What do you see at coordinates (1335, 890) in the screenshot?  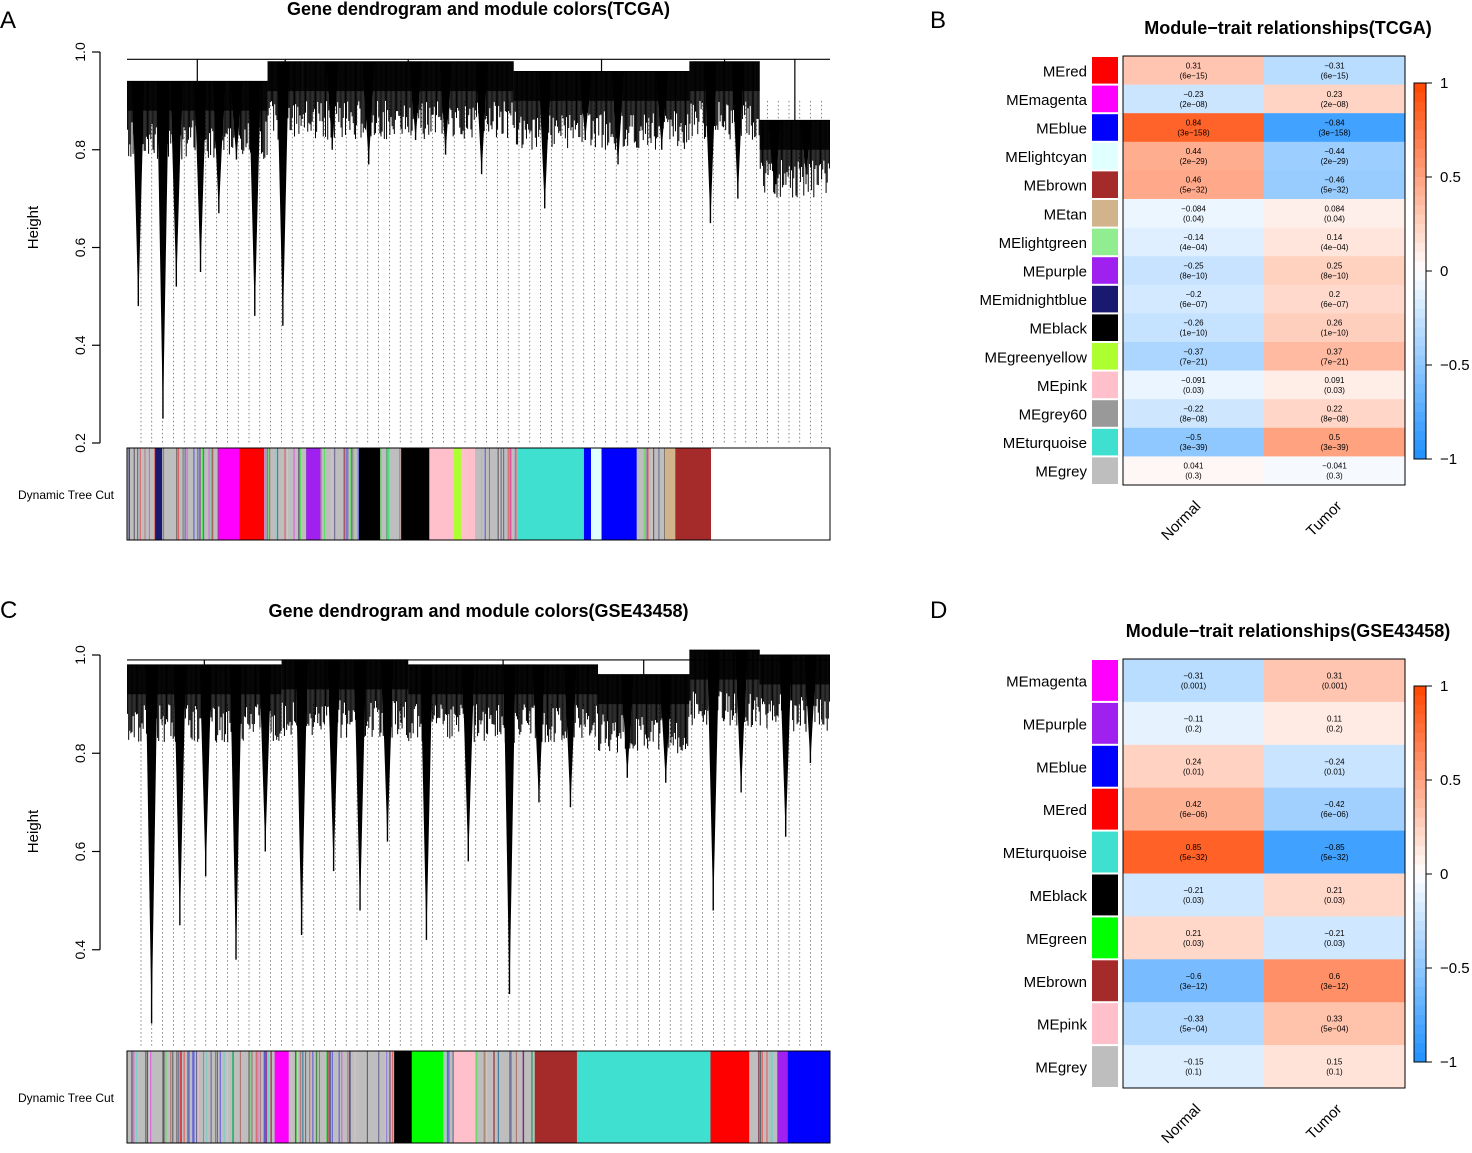 I see `cell-correlation: 0.21` at bounding box center [1335, 890].